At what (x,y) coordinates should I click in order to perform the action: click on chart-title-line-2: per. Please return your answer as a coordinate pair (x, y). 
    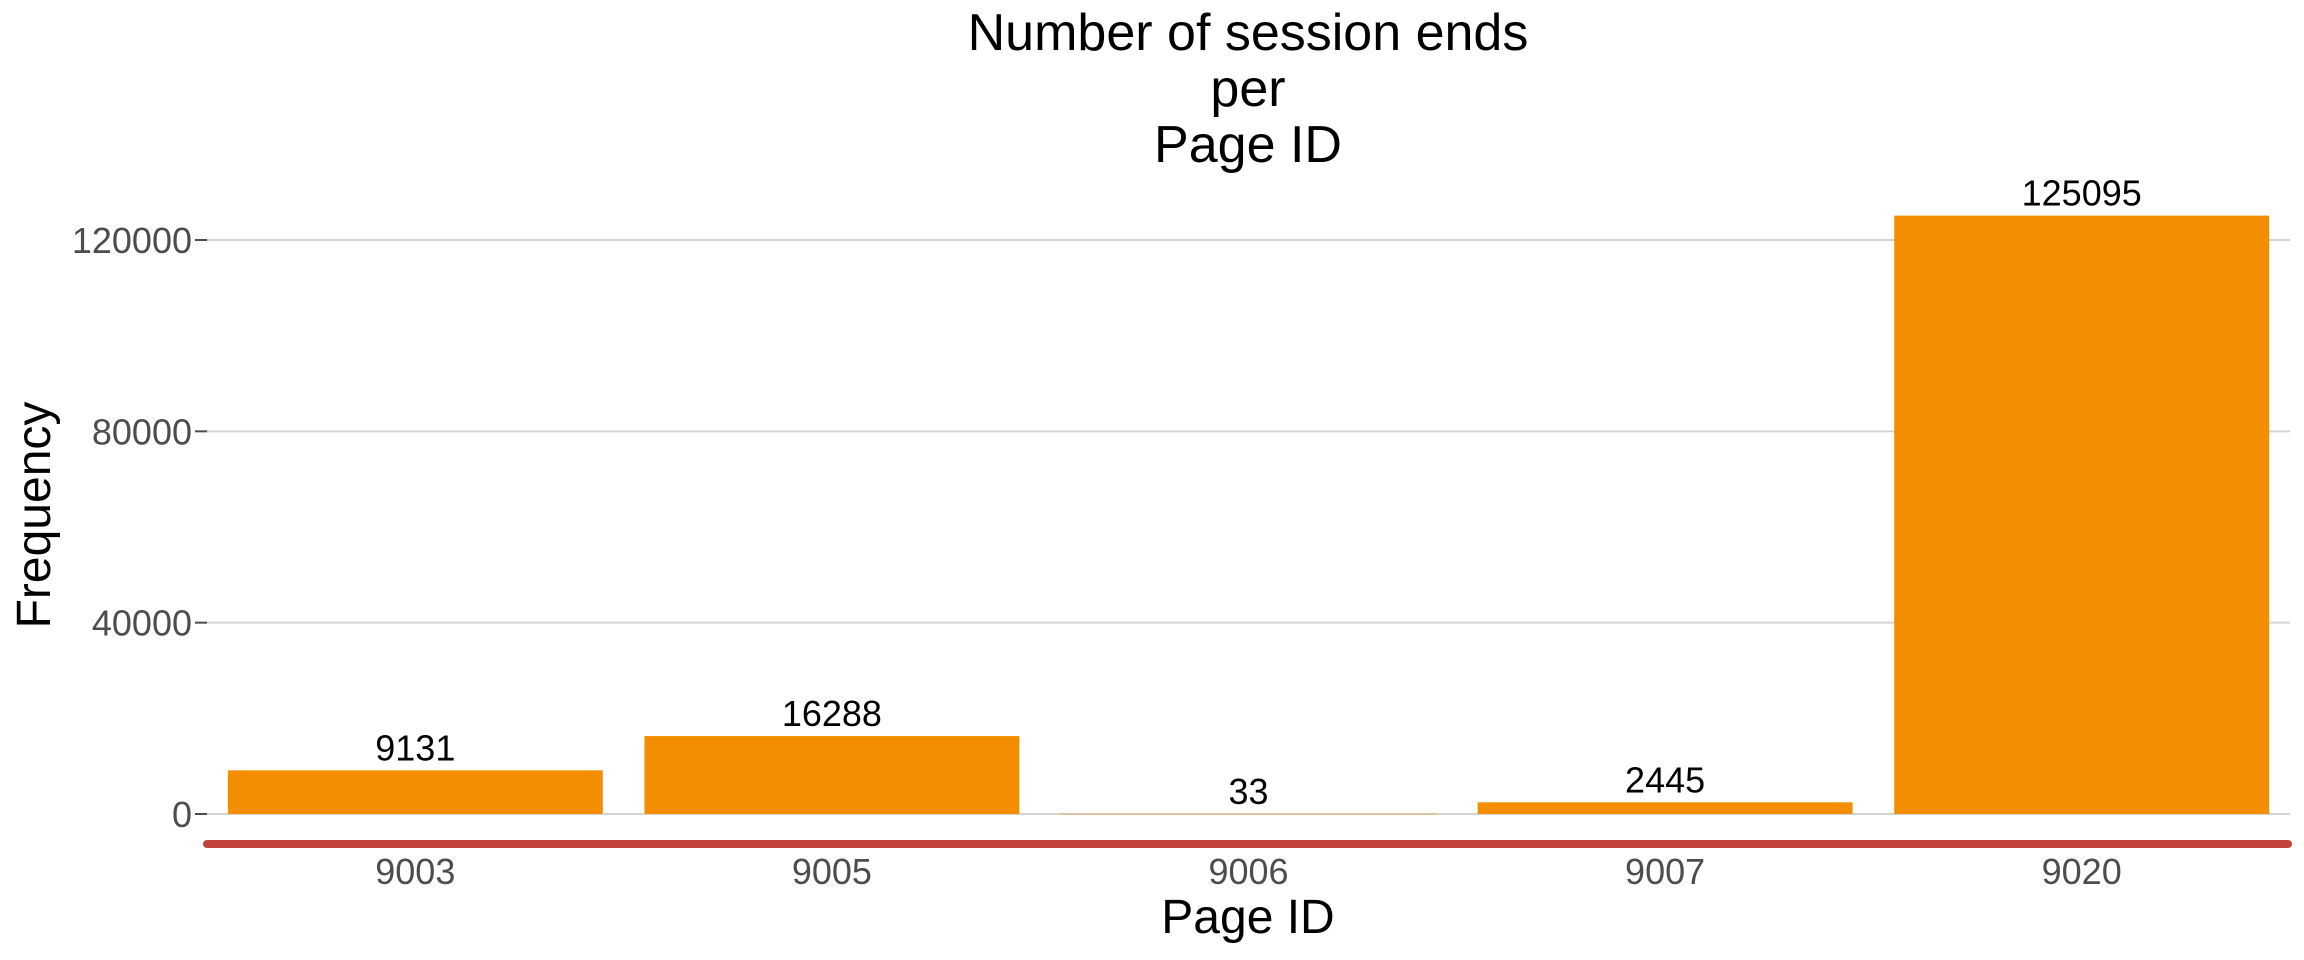
    Looking at the image, I should click on (1247, 89).